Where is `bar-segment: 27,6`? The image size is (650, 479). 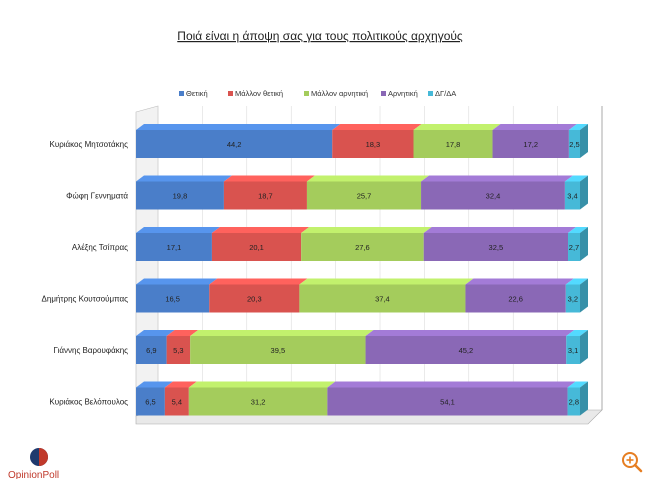
bar-segment: 27,6 is located at coordinates (366, 244).